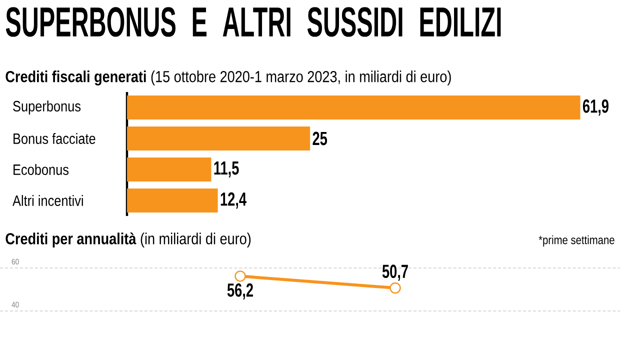  I want to click on y-tick-label: Bonus facciate, so click(55, 138).